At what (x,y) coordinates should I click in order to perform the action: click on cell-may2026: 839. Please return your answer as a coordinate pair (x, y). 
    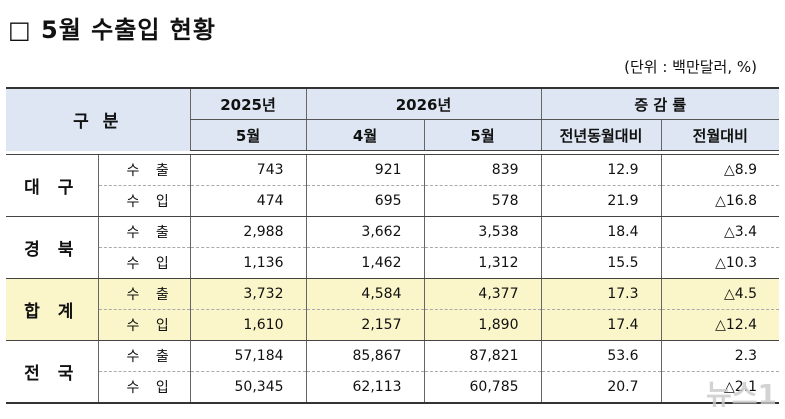
    Looking at the image, I should click on (482, 170).